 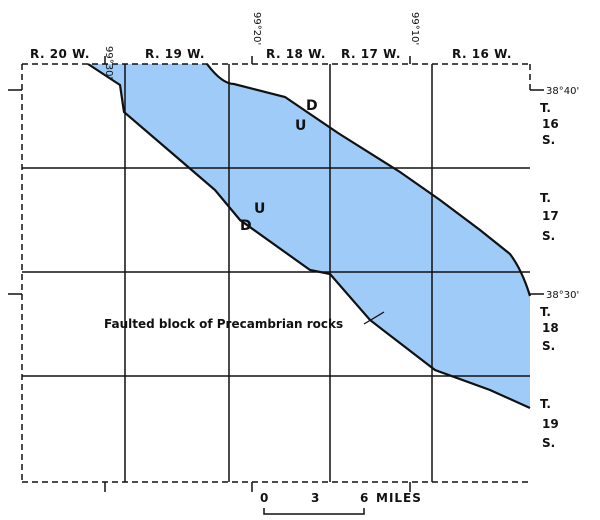 What do you see at coordinates (223, 324) in the screenshot?
I see `block-annotation: Faulted block of Precambrian rocks` at bounding box center [223, 324].